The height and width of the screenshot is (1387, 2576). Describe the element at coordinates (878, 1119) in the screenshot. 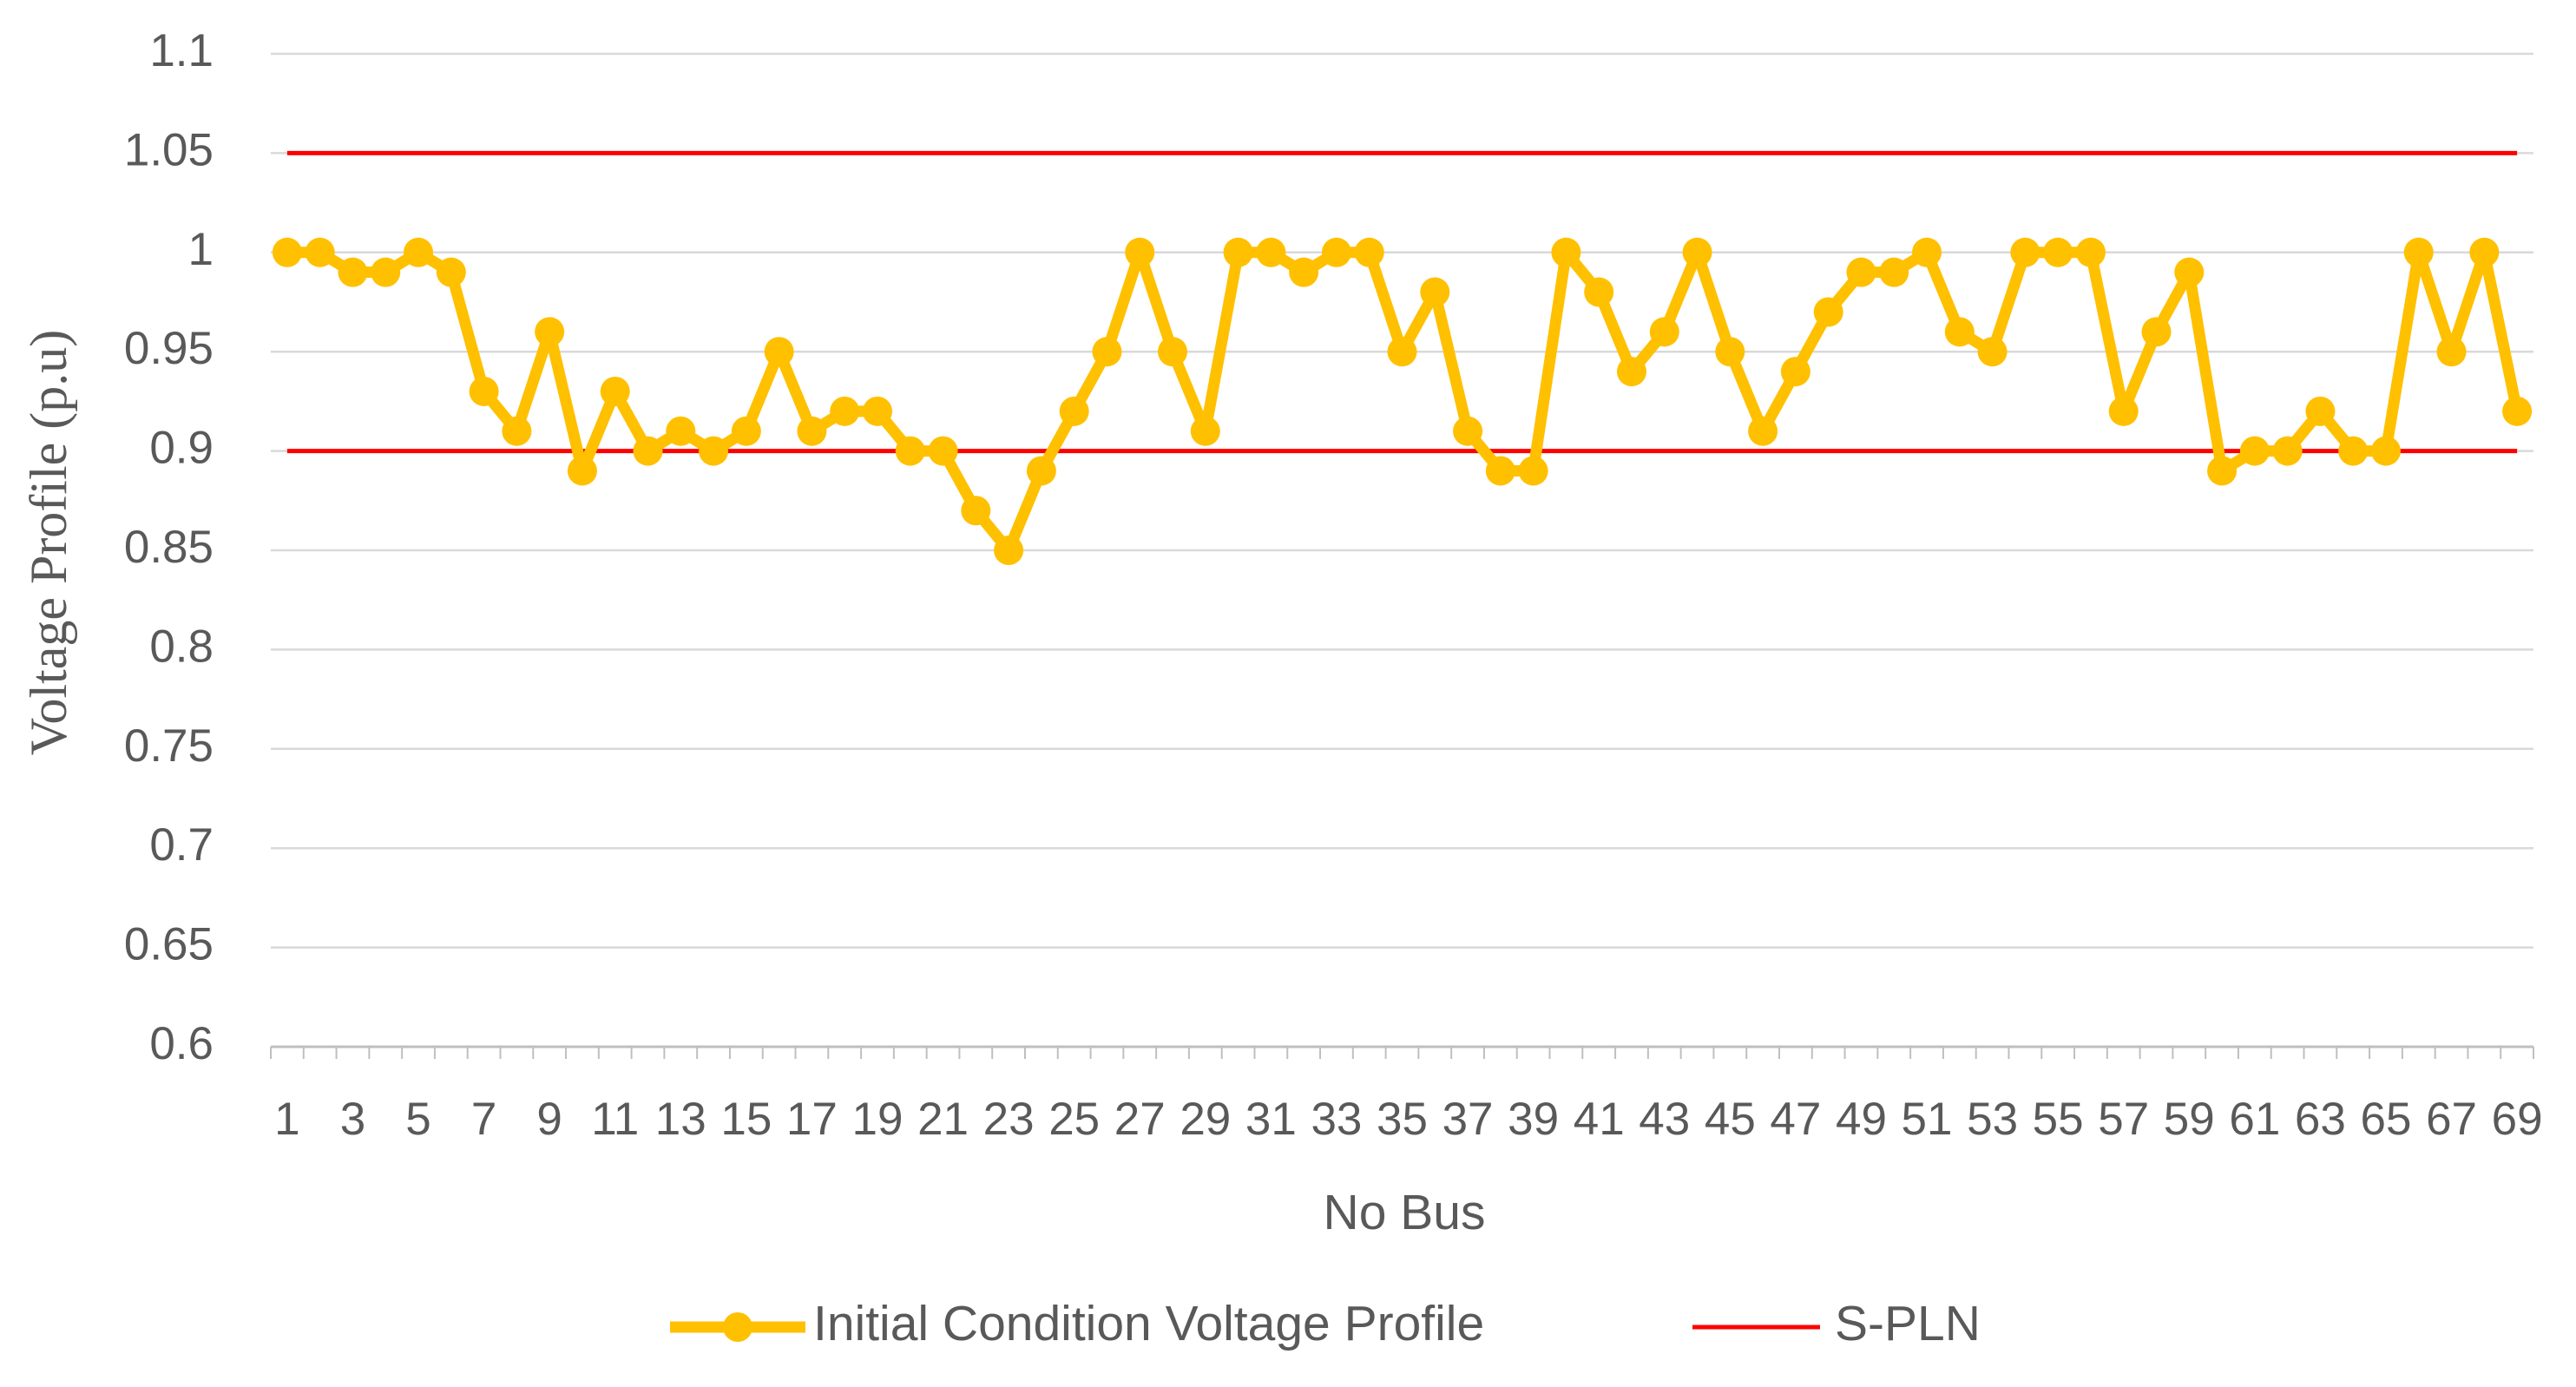

I see `x-tick-label: 19` at that location.